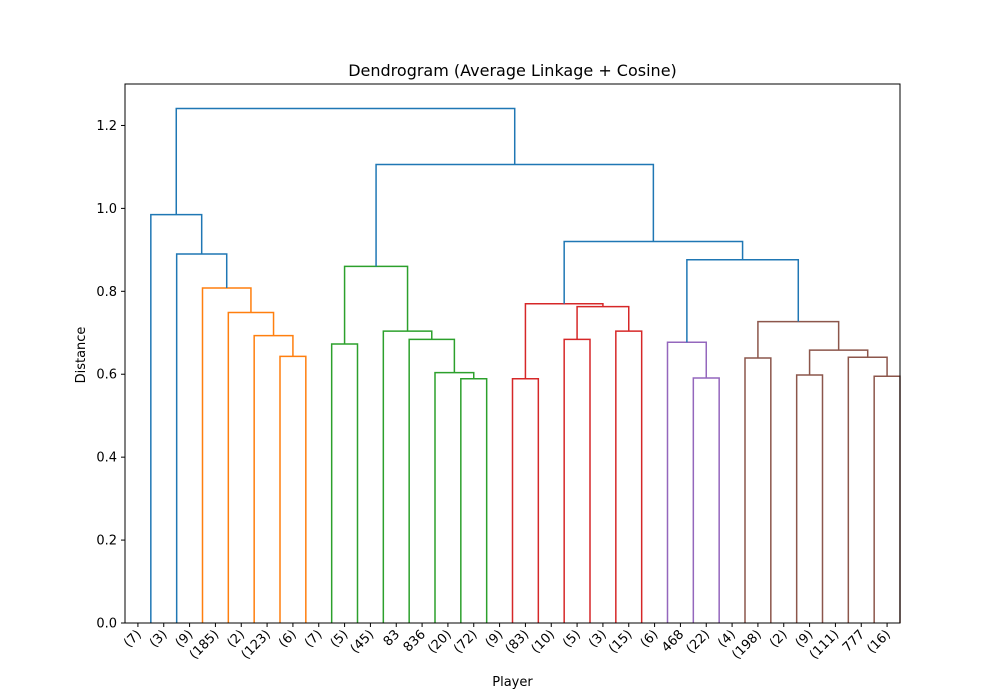  I want to click on chart-title: Dendrogram (Average Linkage + Cosine), so click(512, 70).